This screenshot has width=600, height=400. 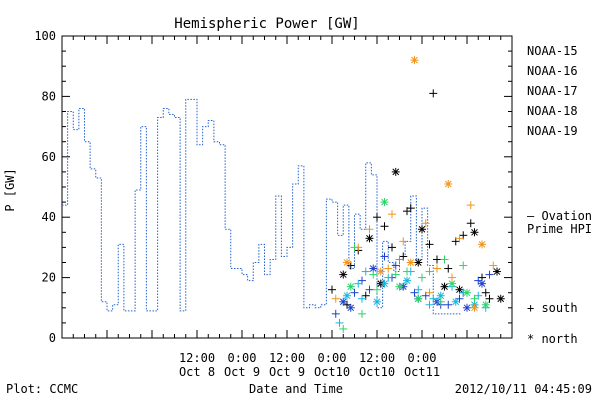 I want to click on legend-entry: NOAA-19, so click(x=552, y=131).